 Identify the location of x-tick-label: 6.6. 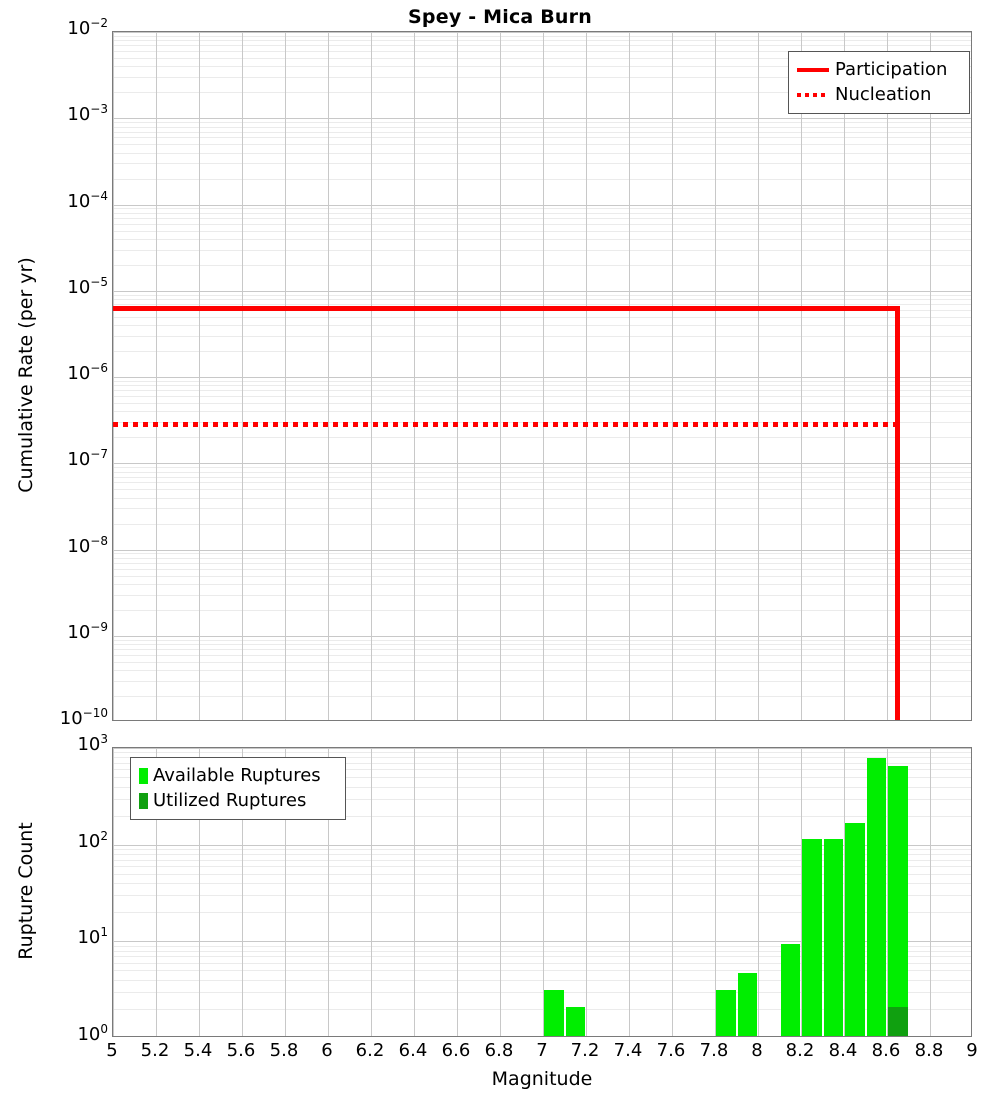
(456, 1050).